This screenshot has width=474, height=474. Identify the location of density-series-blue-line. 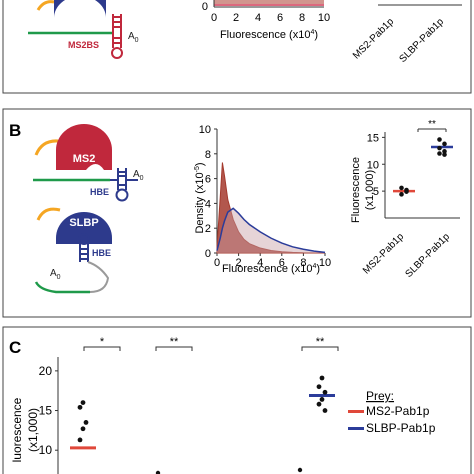
(271, 230).